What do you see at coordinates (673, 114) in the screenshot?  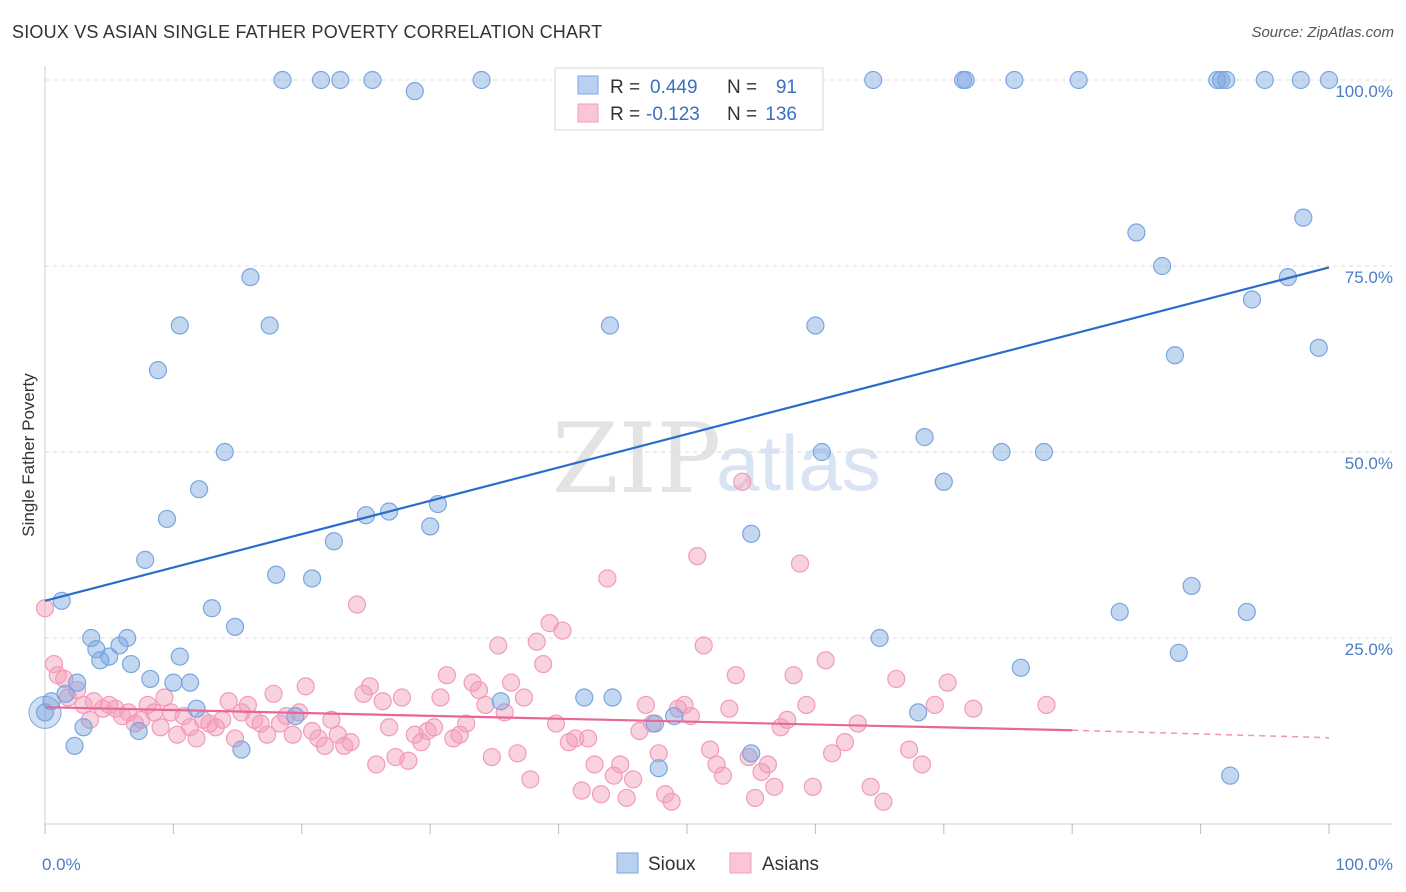 I see `legend-r-value-asians: -0.123` at bounding box center [673, 114].